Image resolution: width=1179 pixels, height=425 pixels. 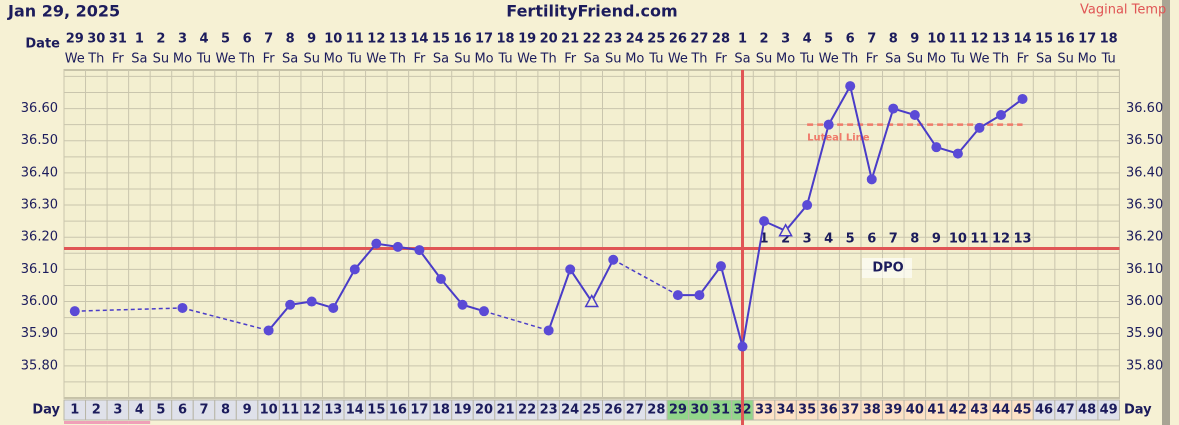 What do you see at coordinates (1109, 410) in the screenshot?
I see `x-tick-label: 49` at bounding box center [1109, 410].